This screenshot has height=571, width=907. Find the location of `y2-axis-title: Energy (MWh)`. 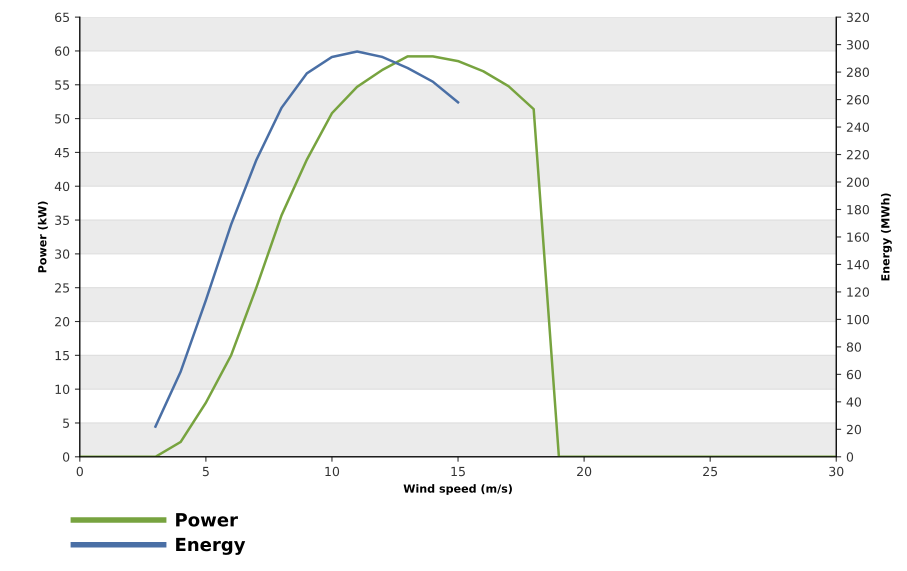

y2-axis-title: Energy (MWh) is located at coordinates (886, 236).